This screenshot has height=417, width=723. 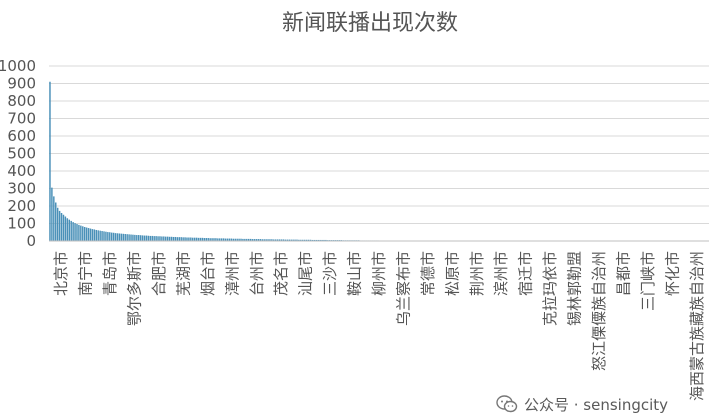 I want to click on x-tick-label: 乌兰察布市, so click(x=403, y=288).